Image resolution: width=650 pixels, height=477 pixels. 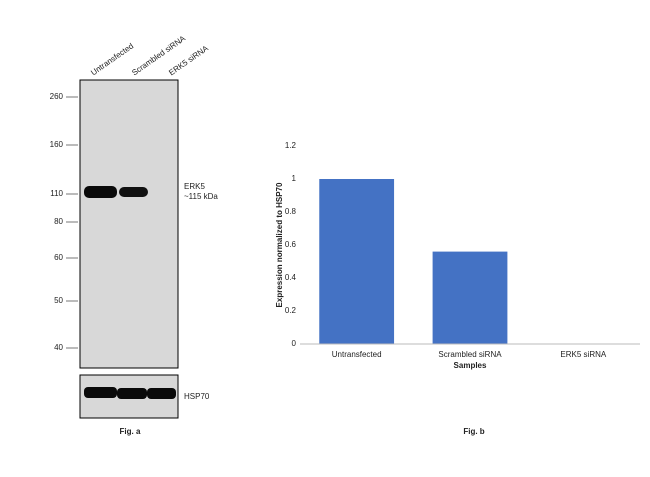 I want to click on y-tick-label: 0.4, so click(x=291, y=277).